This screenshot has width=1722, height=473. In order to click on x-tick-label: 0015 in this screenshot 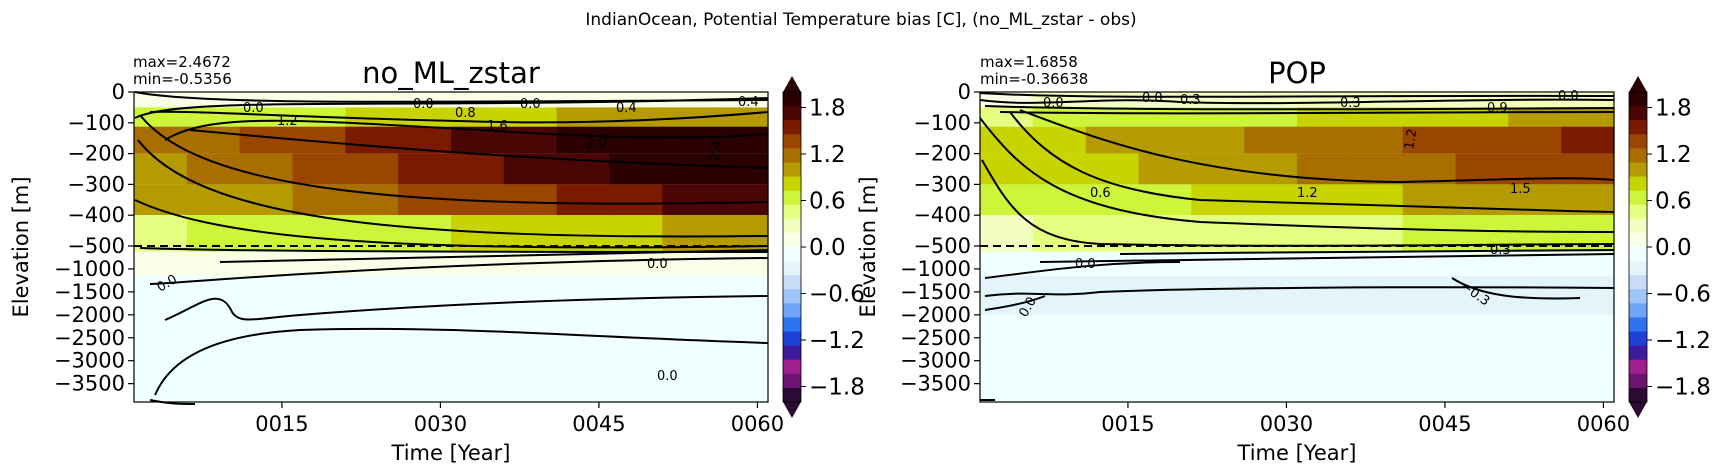, I will do `click(1127, 424)`.